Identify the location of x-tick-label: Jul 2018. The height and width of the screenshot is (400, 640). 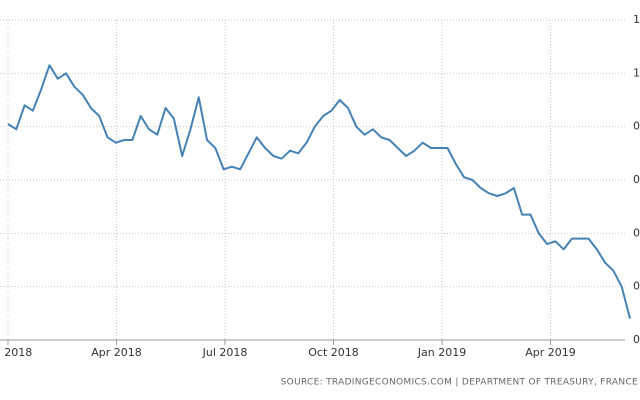
(225, 352).